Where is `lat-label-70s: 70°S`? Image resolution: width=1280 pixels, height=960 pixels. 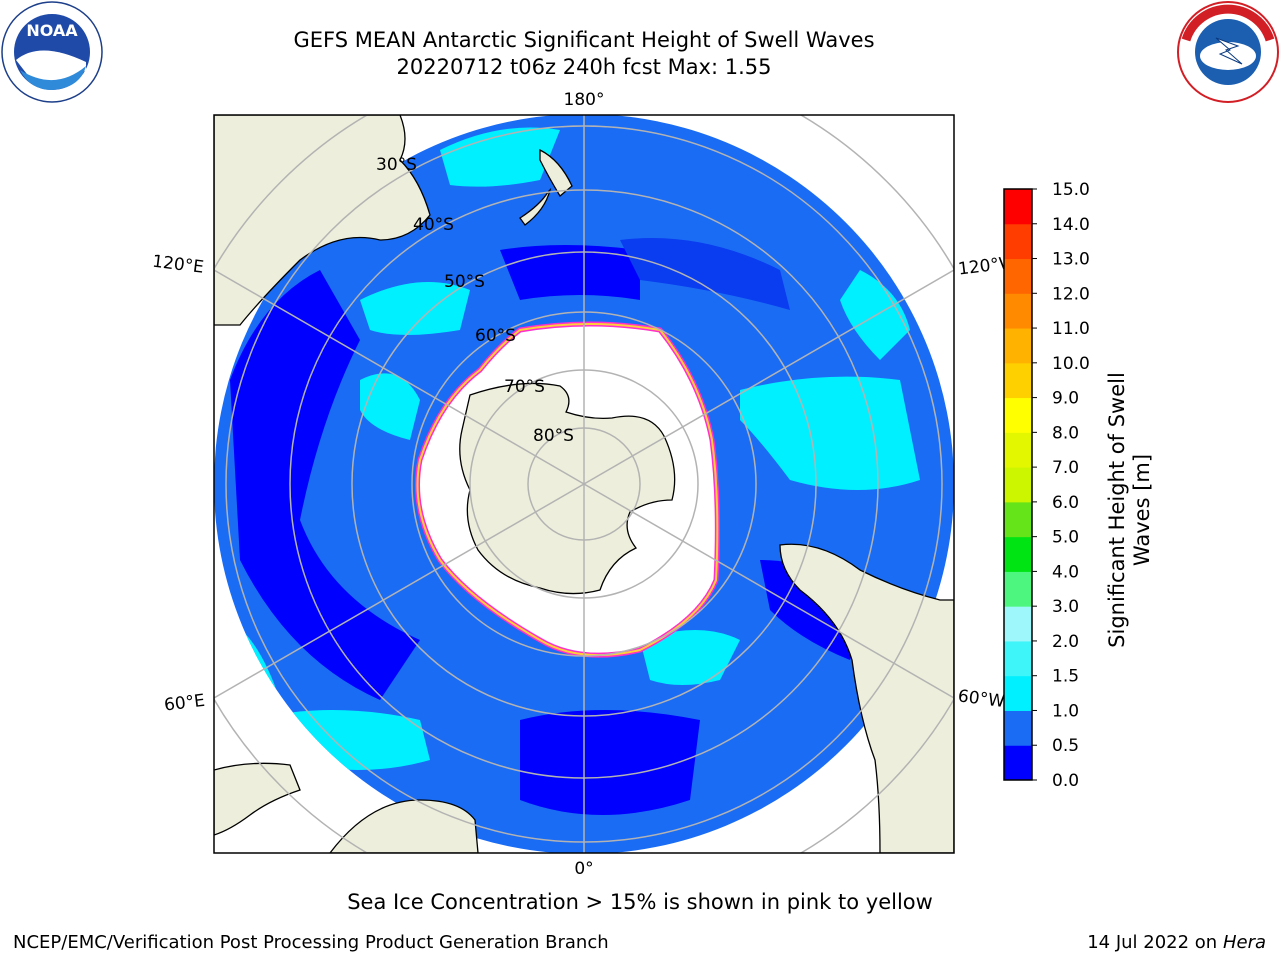 lat-label-70s: 70°S is located at coordinates (524, 387).